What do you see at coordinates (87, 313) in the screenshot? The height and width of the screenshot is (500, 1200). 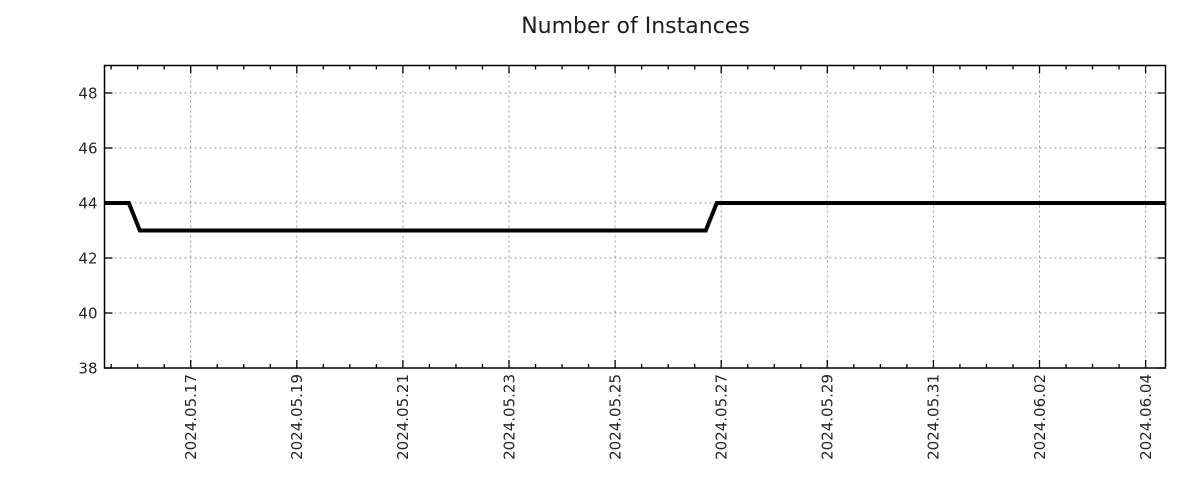 I see `y-tick-label: 40` at bounding box center [87, 313].